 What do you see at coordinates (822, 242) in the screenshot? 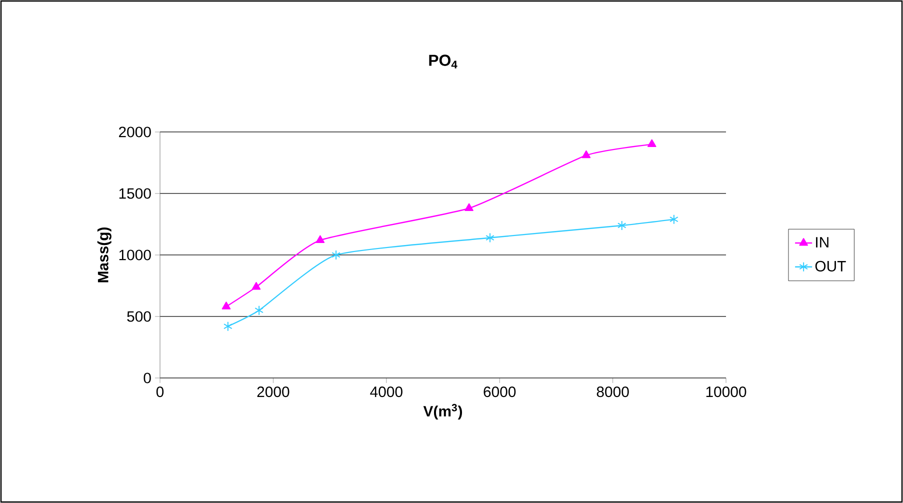
I see `legend-label: IN` at bounding box center [822, 242].